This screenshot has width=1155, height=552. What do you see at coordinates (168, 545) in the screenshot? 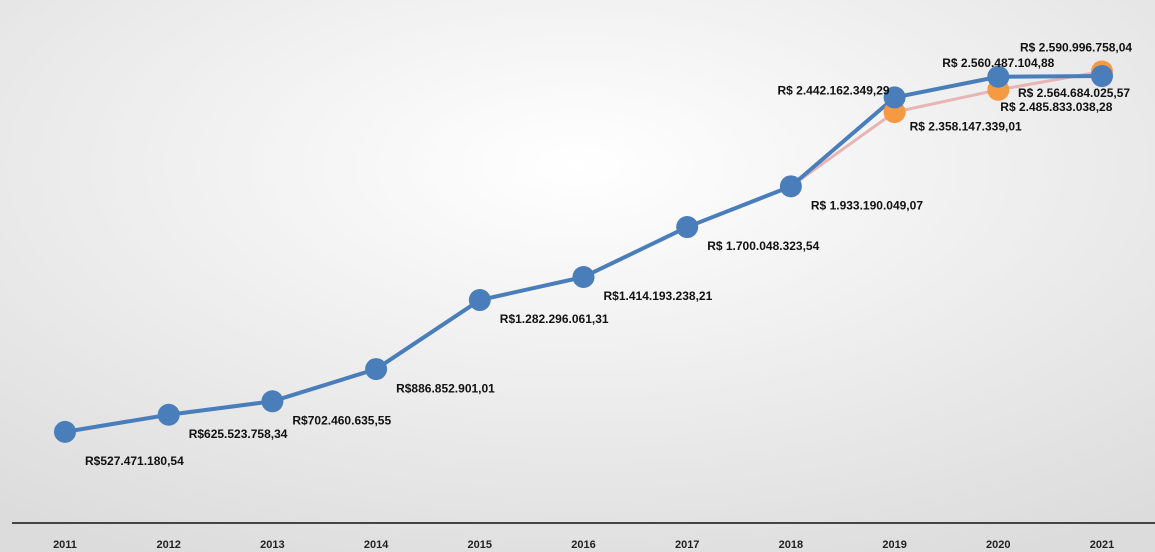
I see `x-tick-label: 2012` at bounding box center [168, 545].